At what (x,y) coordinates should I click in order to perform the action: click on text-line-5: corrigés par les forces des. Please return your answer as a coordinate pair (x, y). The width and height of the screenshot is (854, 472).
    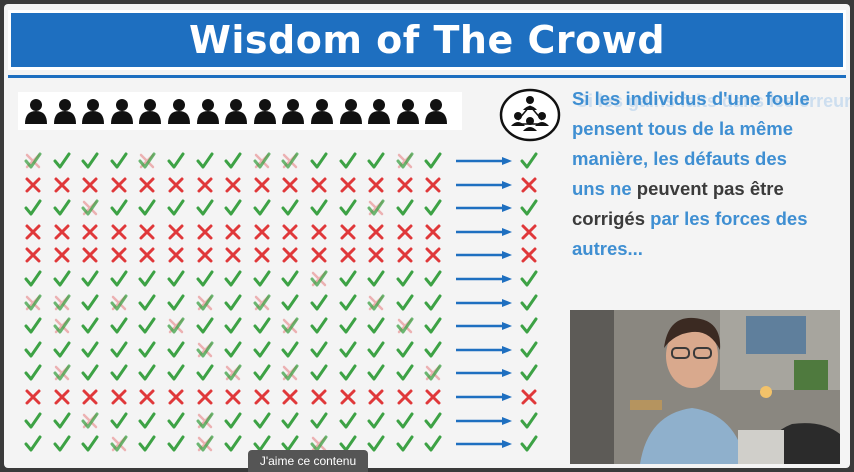
    Looking at the image, I should click on (708, 219).